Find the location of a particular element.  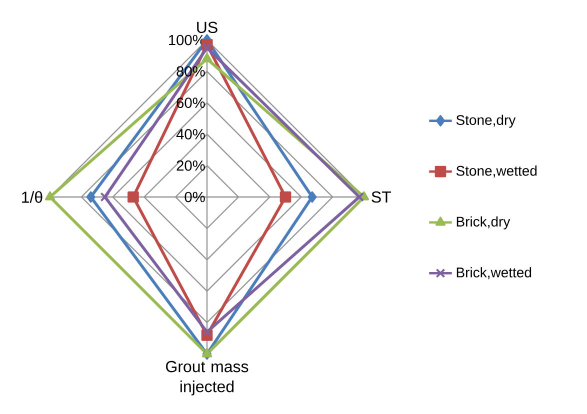

spoke-label: 1/θ is located at coordinates (32, 197).